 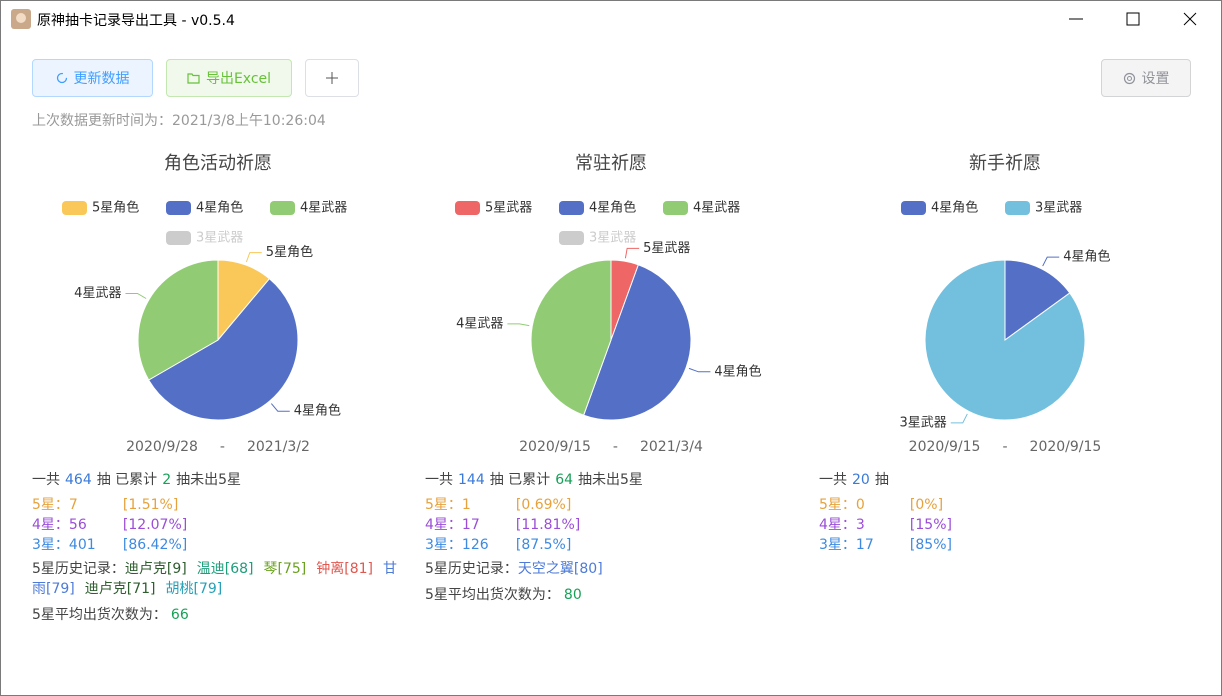 I want to click on history-entry: 琴[75], so click(x=285, y=569).